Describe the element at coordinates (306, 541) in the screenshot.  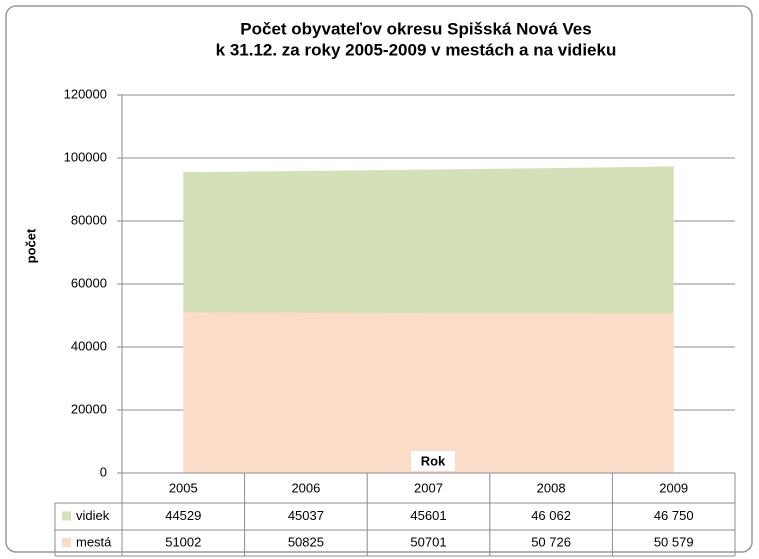
I see `table-value: 50825` at that location.